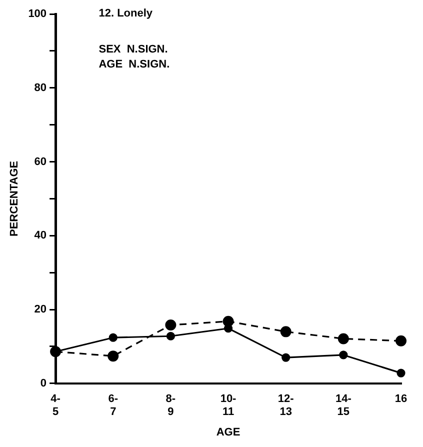 This screenshot has height=447, width=423. I want to click on x-tick-label: 14- 15, so click(343, 405).